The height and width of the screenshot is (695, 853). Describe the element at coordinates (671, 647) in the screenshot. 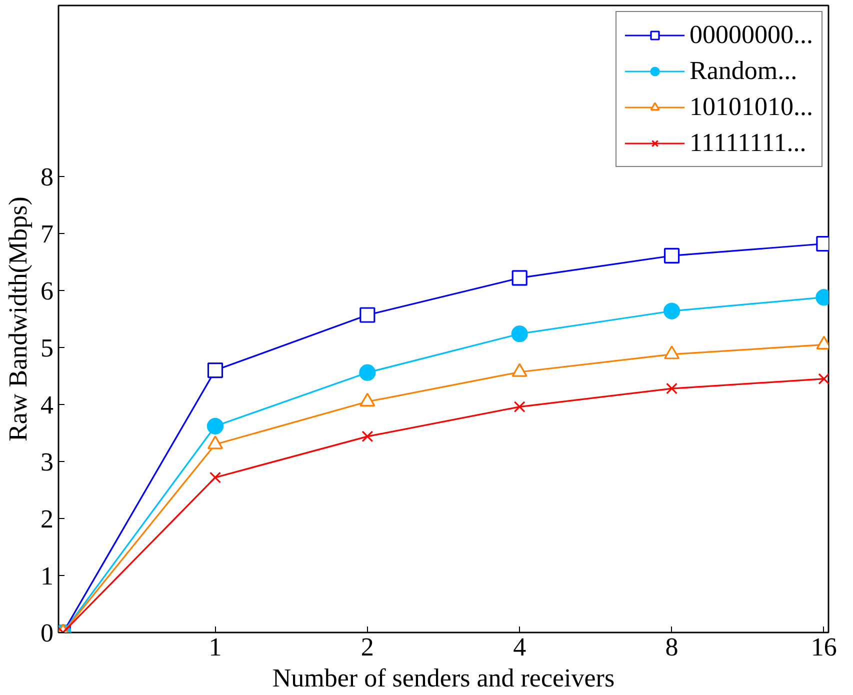

I see `x-tick-label: 8` at that location.